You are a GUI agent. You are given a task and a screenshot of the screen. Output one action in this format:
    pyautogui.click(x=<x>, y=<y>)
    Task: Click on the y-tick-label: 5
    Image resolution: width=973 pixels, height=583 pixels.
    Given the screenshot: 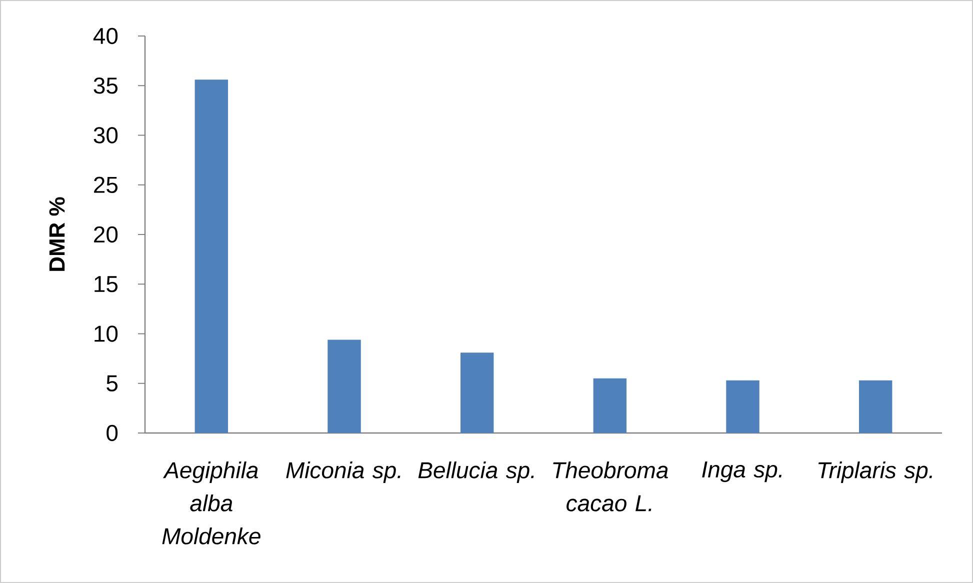 What is the action you would take?
    pyautogui.click(x=112, y=383)
    